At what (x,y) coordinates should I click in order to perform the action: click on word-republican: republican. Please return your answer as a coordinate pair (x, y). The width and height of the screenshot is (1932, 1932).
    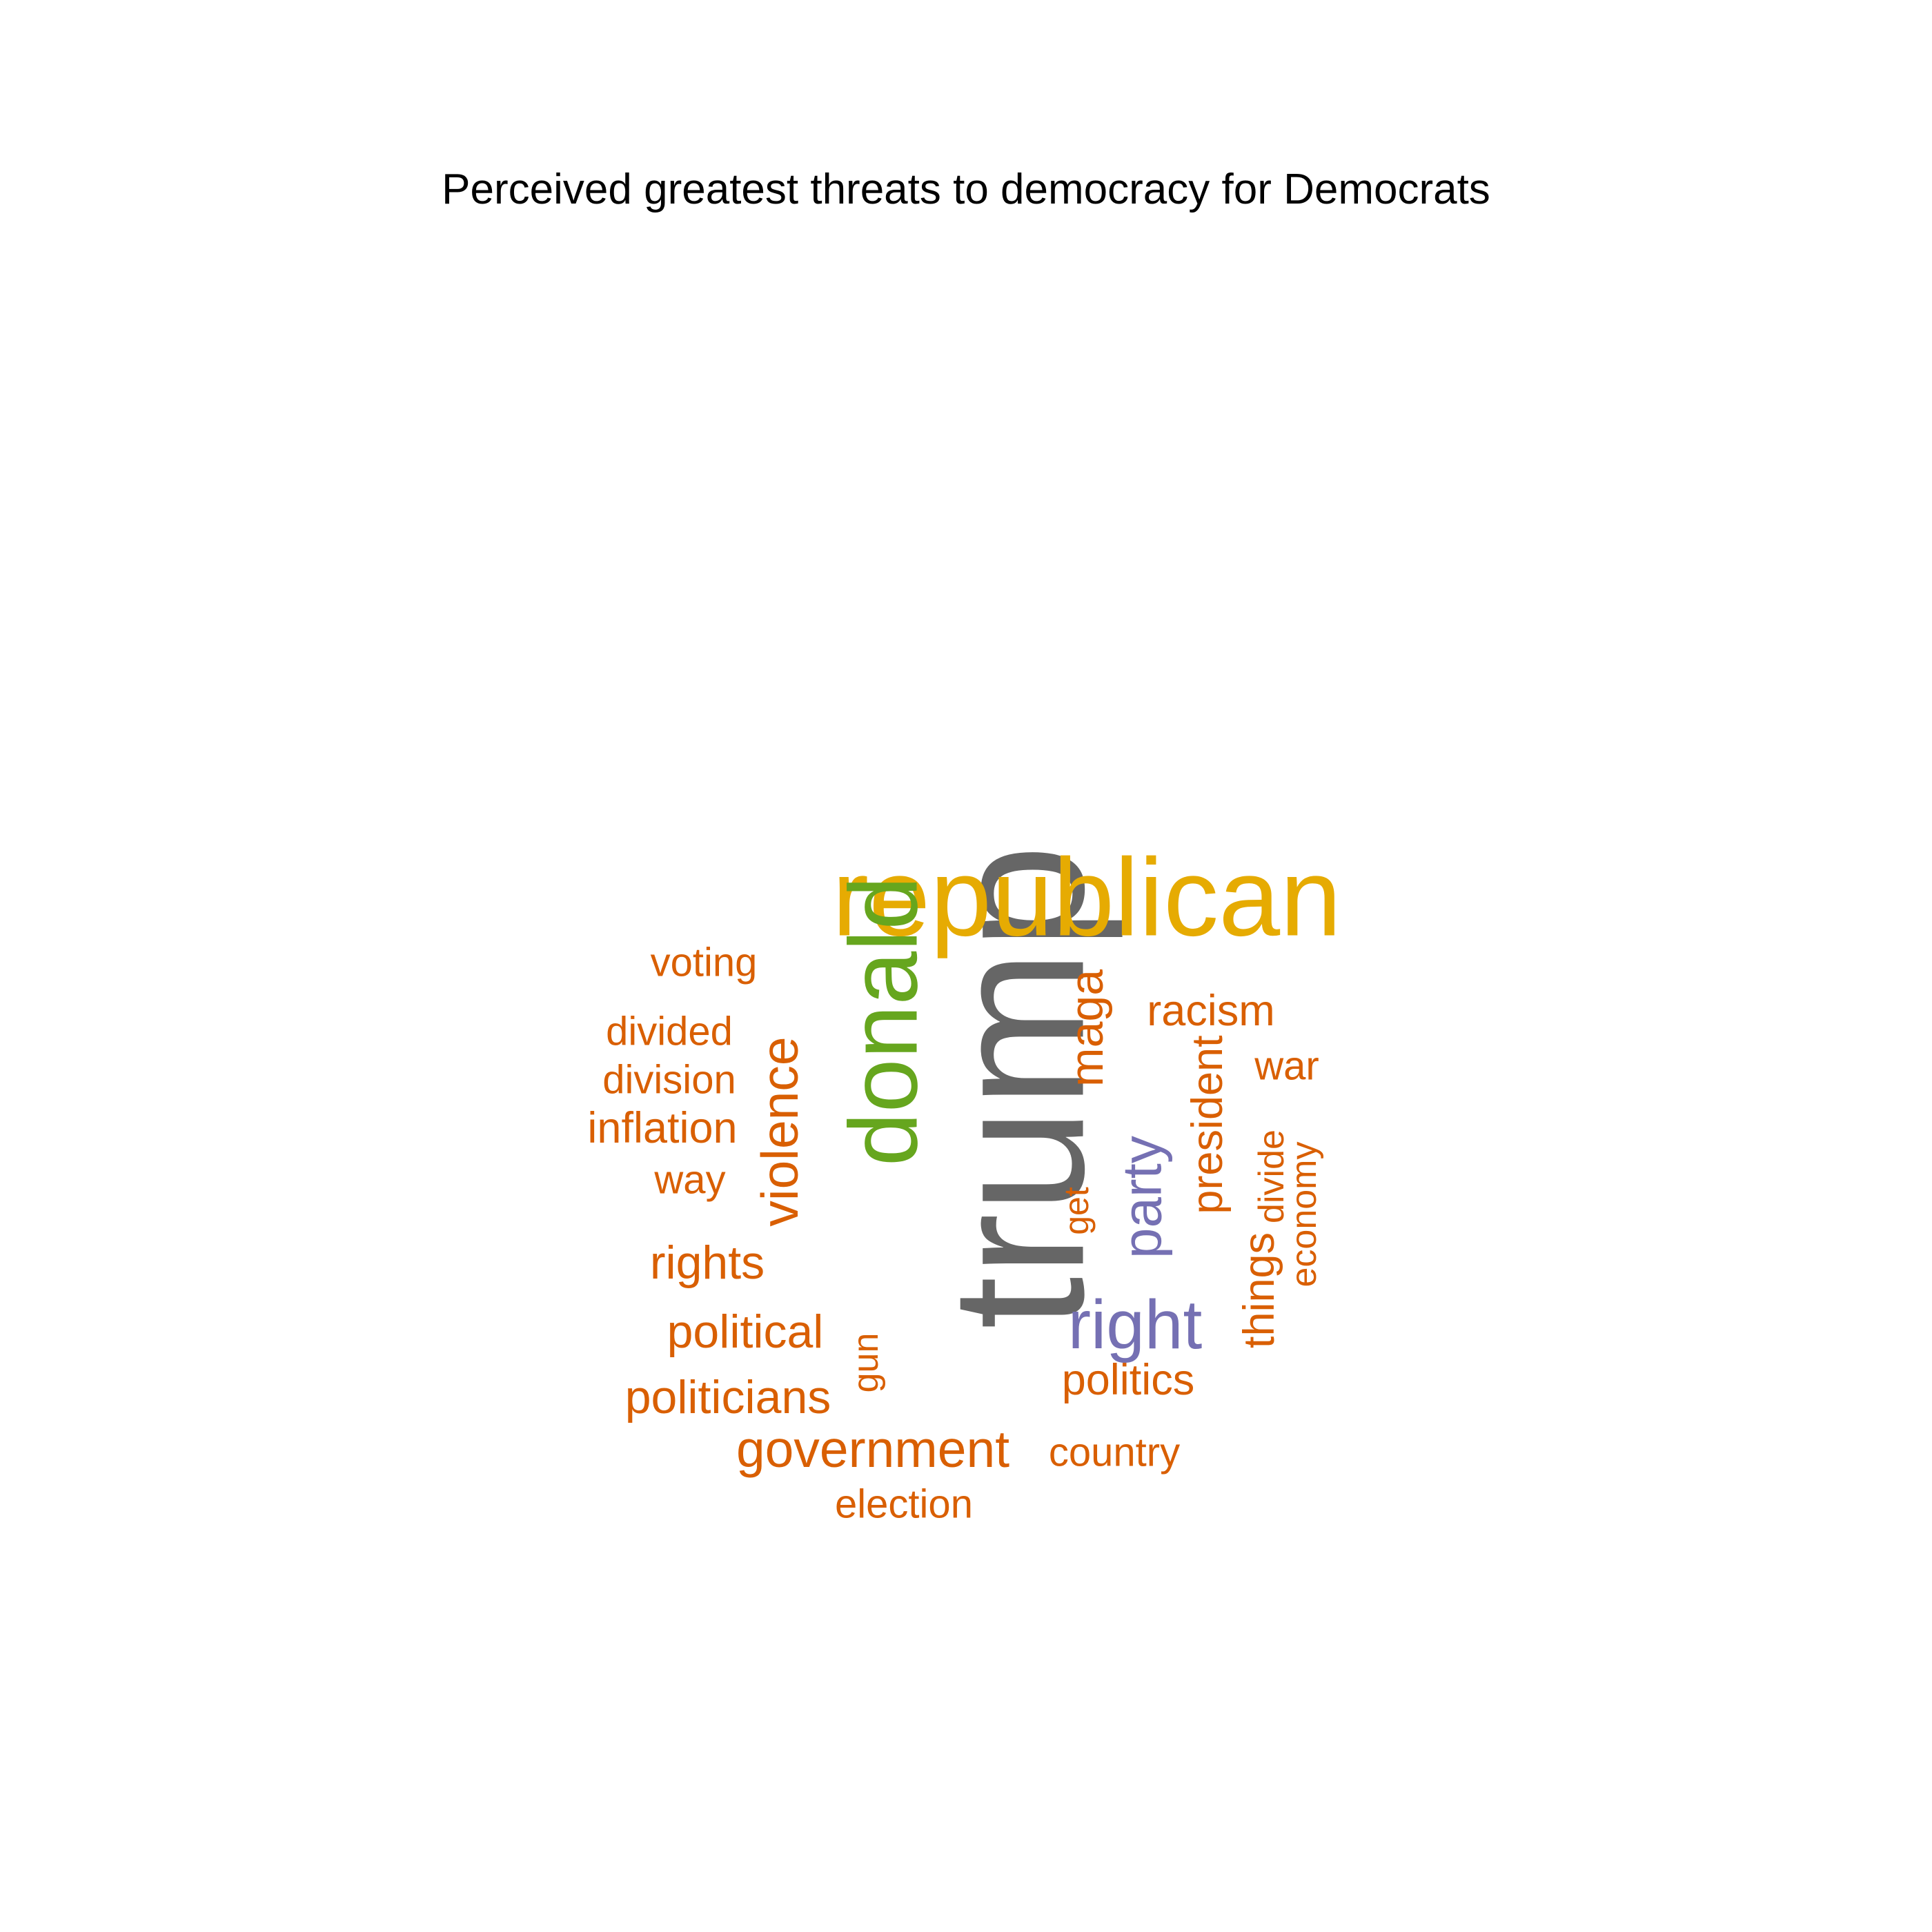
    Looking at the image, I should click on (1086, 897).